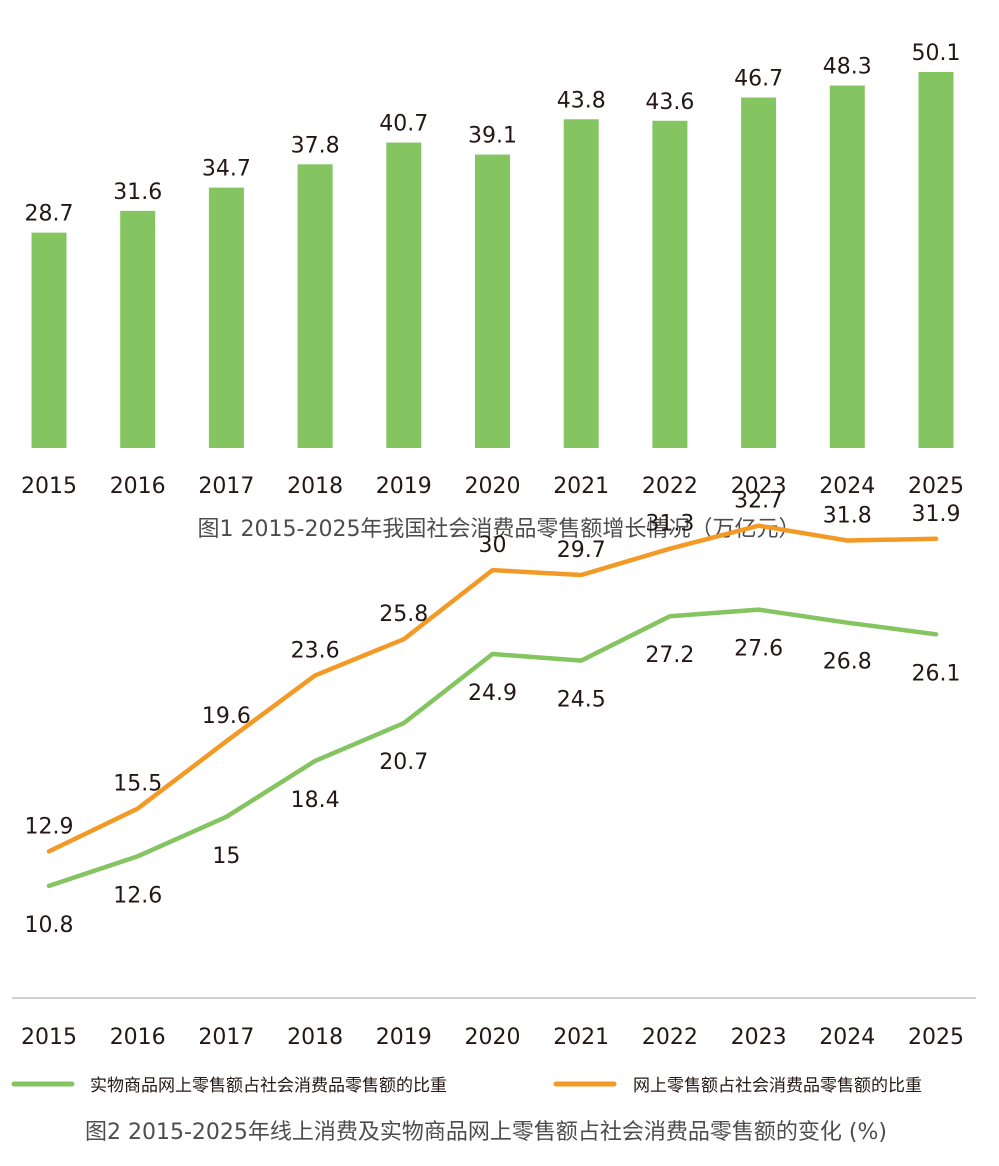 This screenshot has width=999, height=1166. What do you see at coordinates (847, 662) in the screenshot?
I see `physical-value-label: 26.8` at bounding box center [847, 662].